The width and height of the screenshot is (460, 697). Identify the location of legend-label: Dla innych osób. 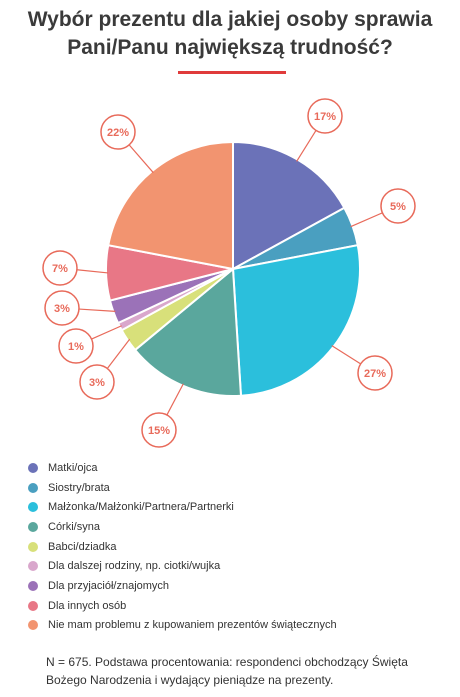
(87, 605).